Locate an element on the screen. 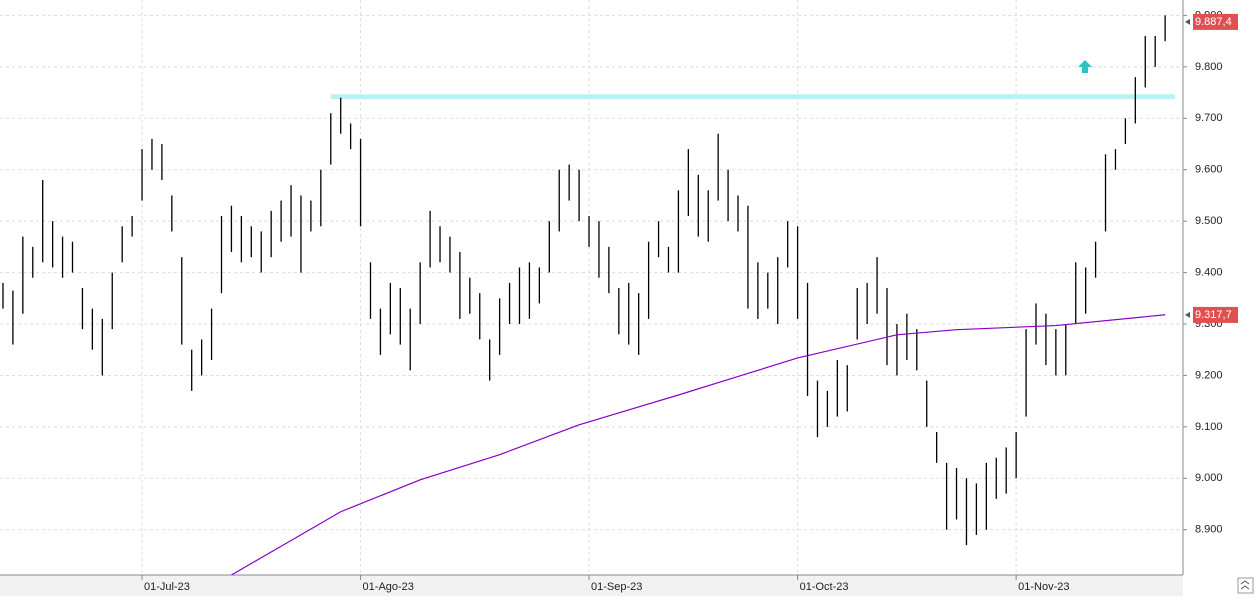 This screenshot has height=601, width=1259. scroll-button is located at coordinates (1245, 585).